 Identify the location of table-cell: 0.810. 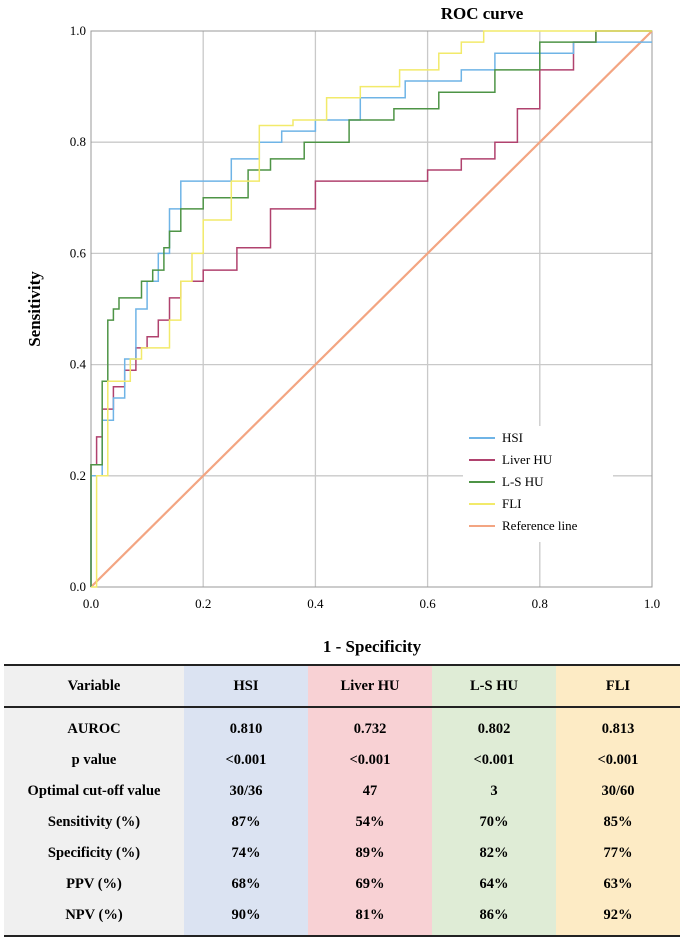
(246, 726).